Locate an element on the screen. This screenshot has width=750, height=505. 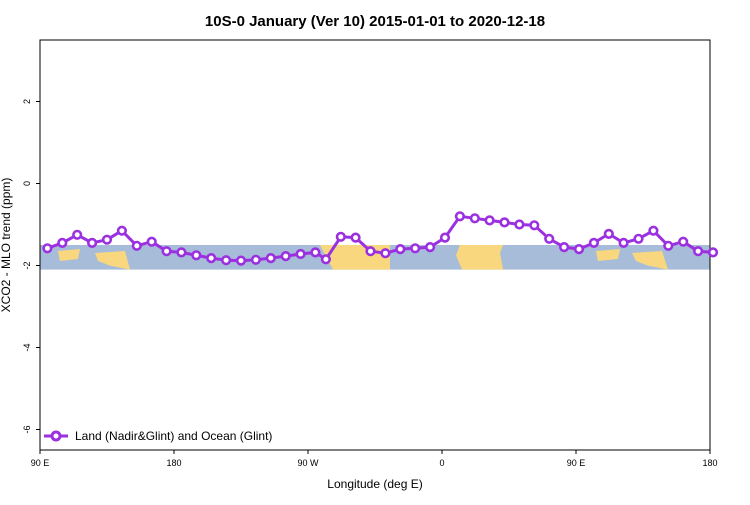
y-tick-label: -6 is located at coordinates (27, 429).